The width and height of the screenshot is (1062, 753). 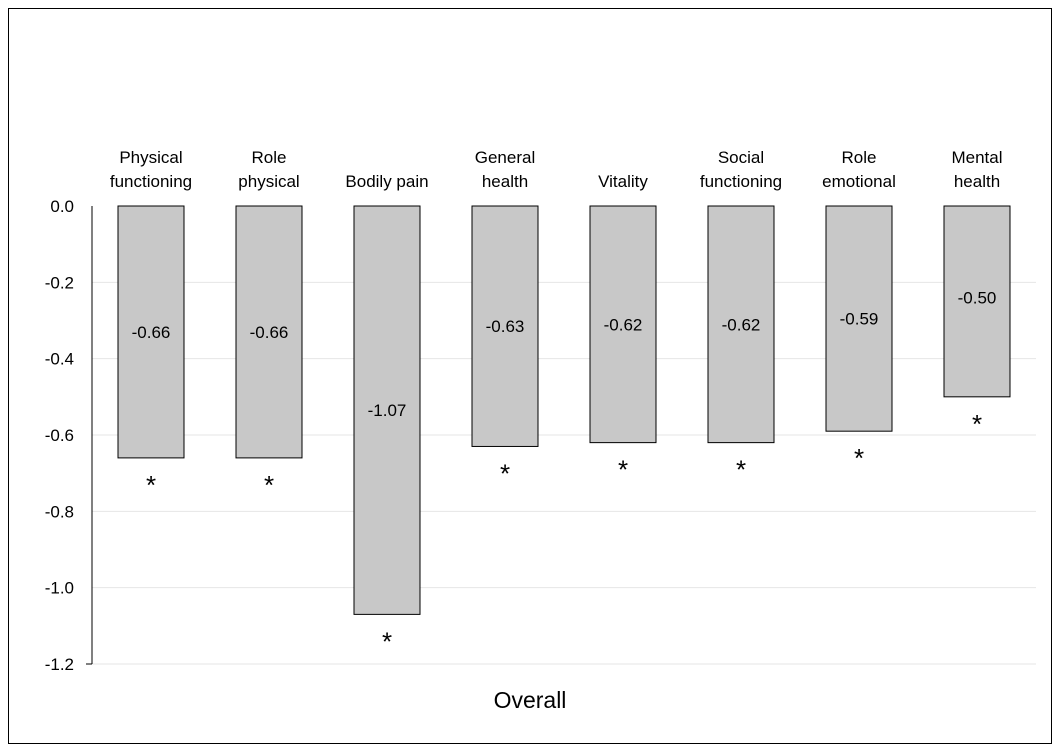 What do you see at coordinates (859, 169) in the screenshot?
I see `category-label: Role emotional` at bounding box center [859, 169].